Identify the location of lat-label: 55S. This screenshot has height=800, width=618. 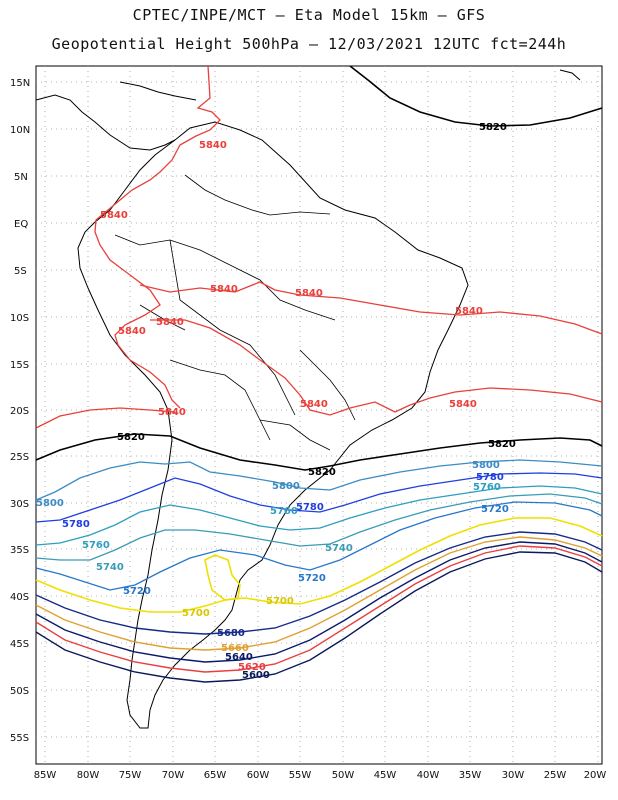
(19, 738).